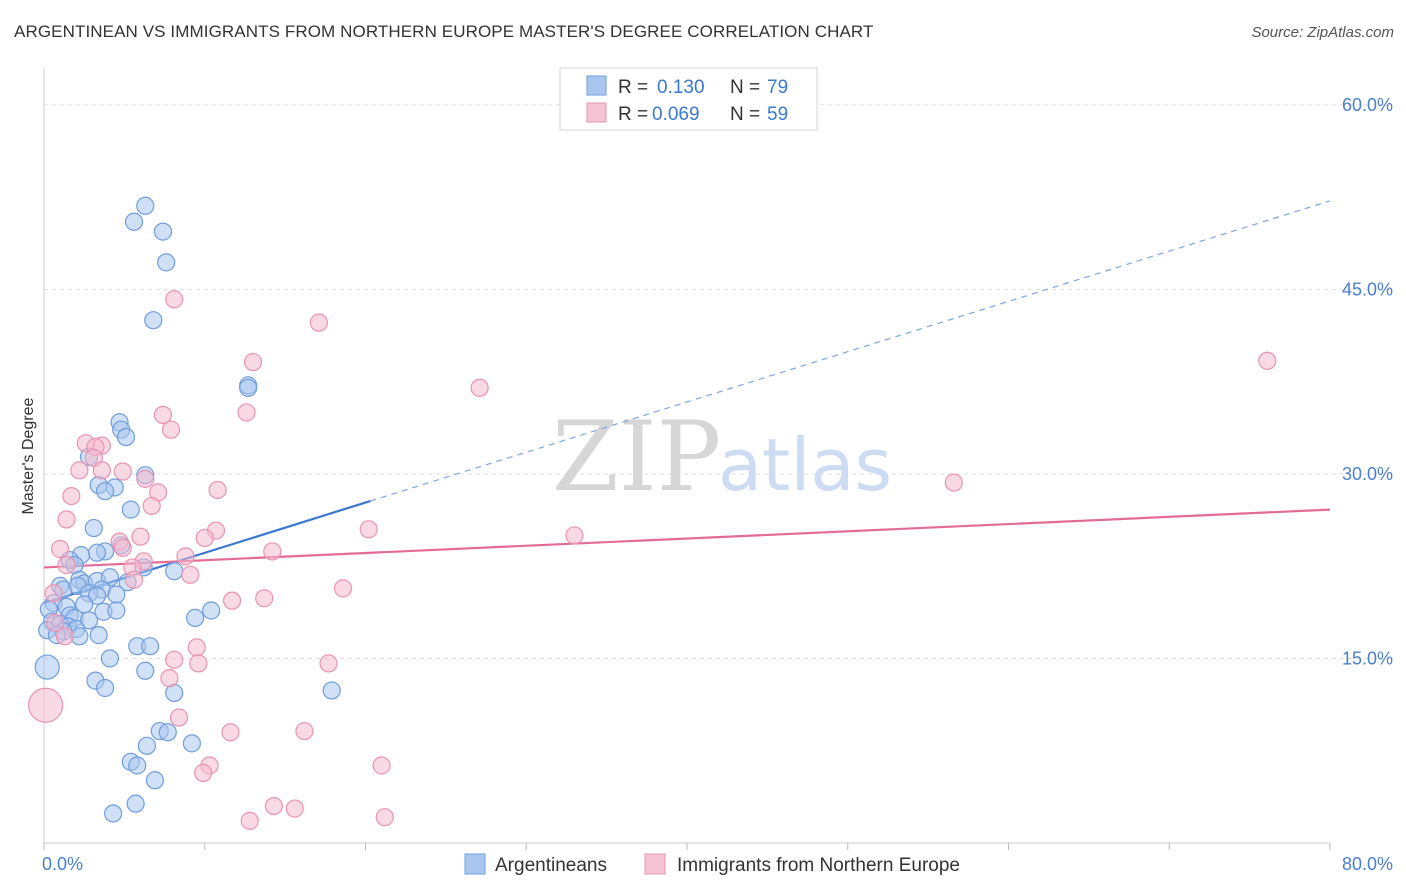 This screenshot has height=892, width=1406. I want to click on stats-swatch-blue, so click(596, 85).